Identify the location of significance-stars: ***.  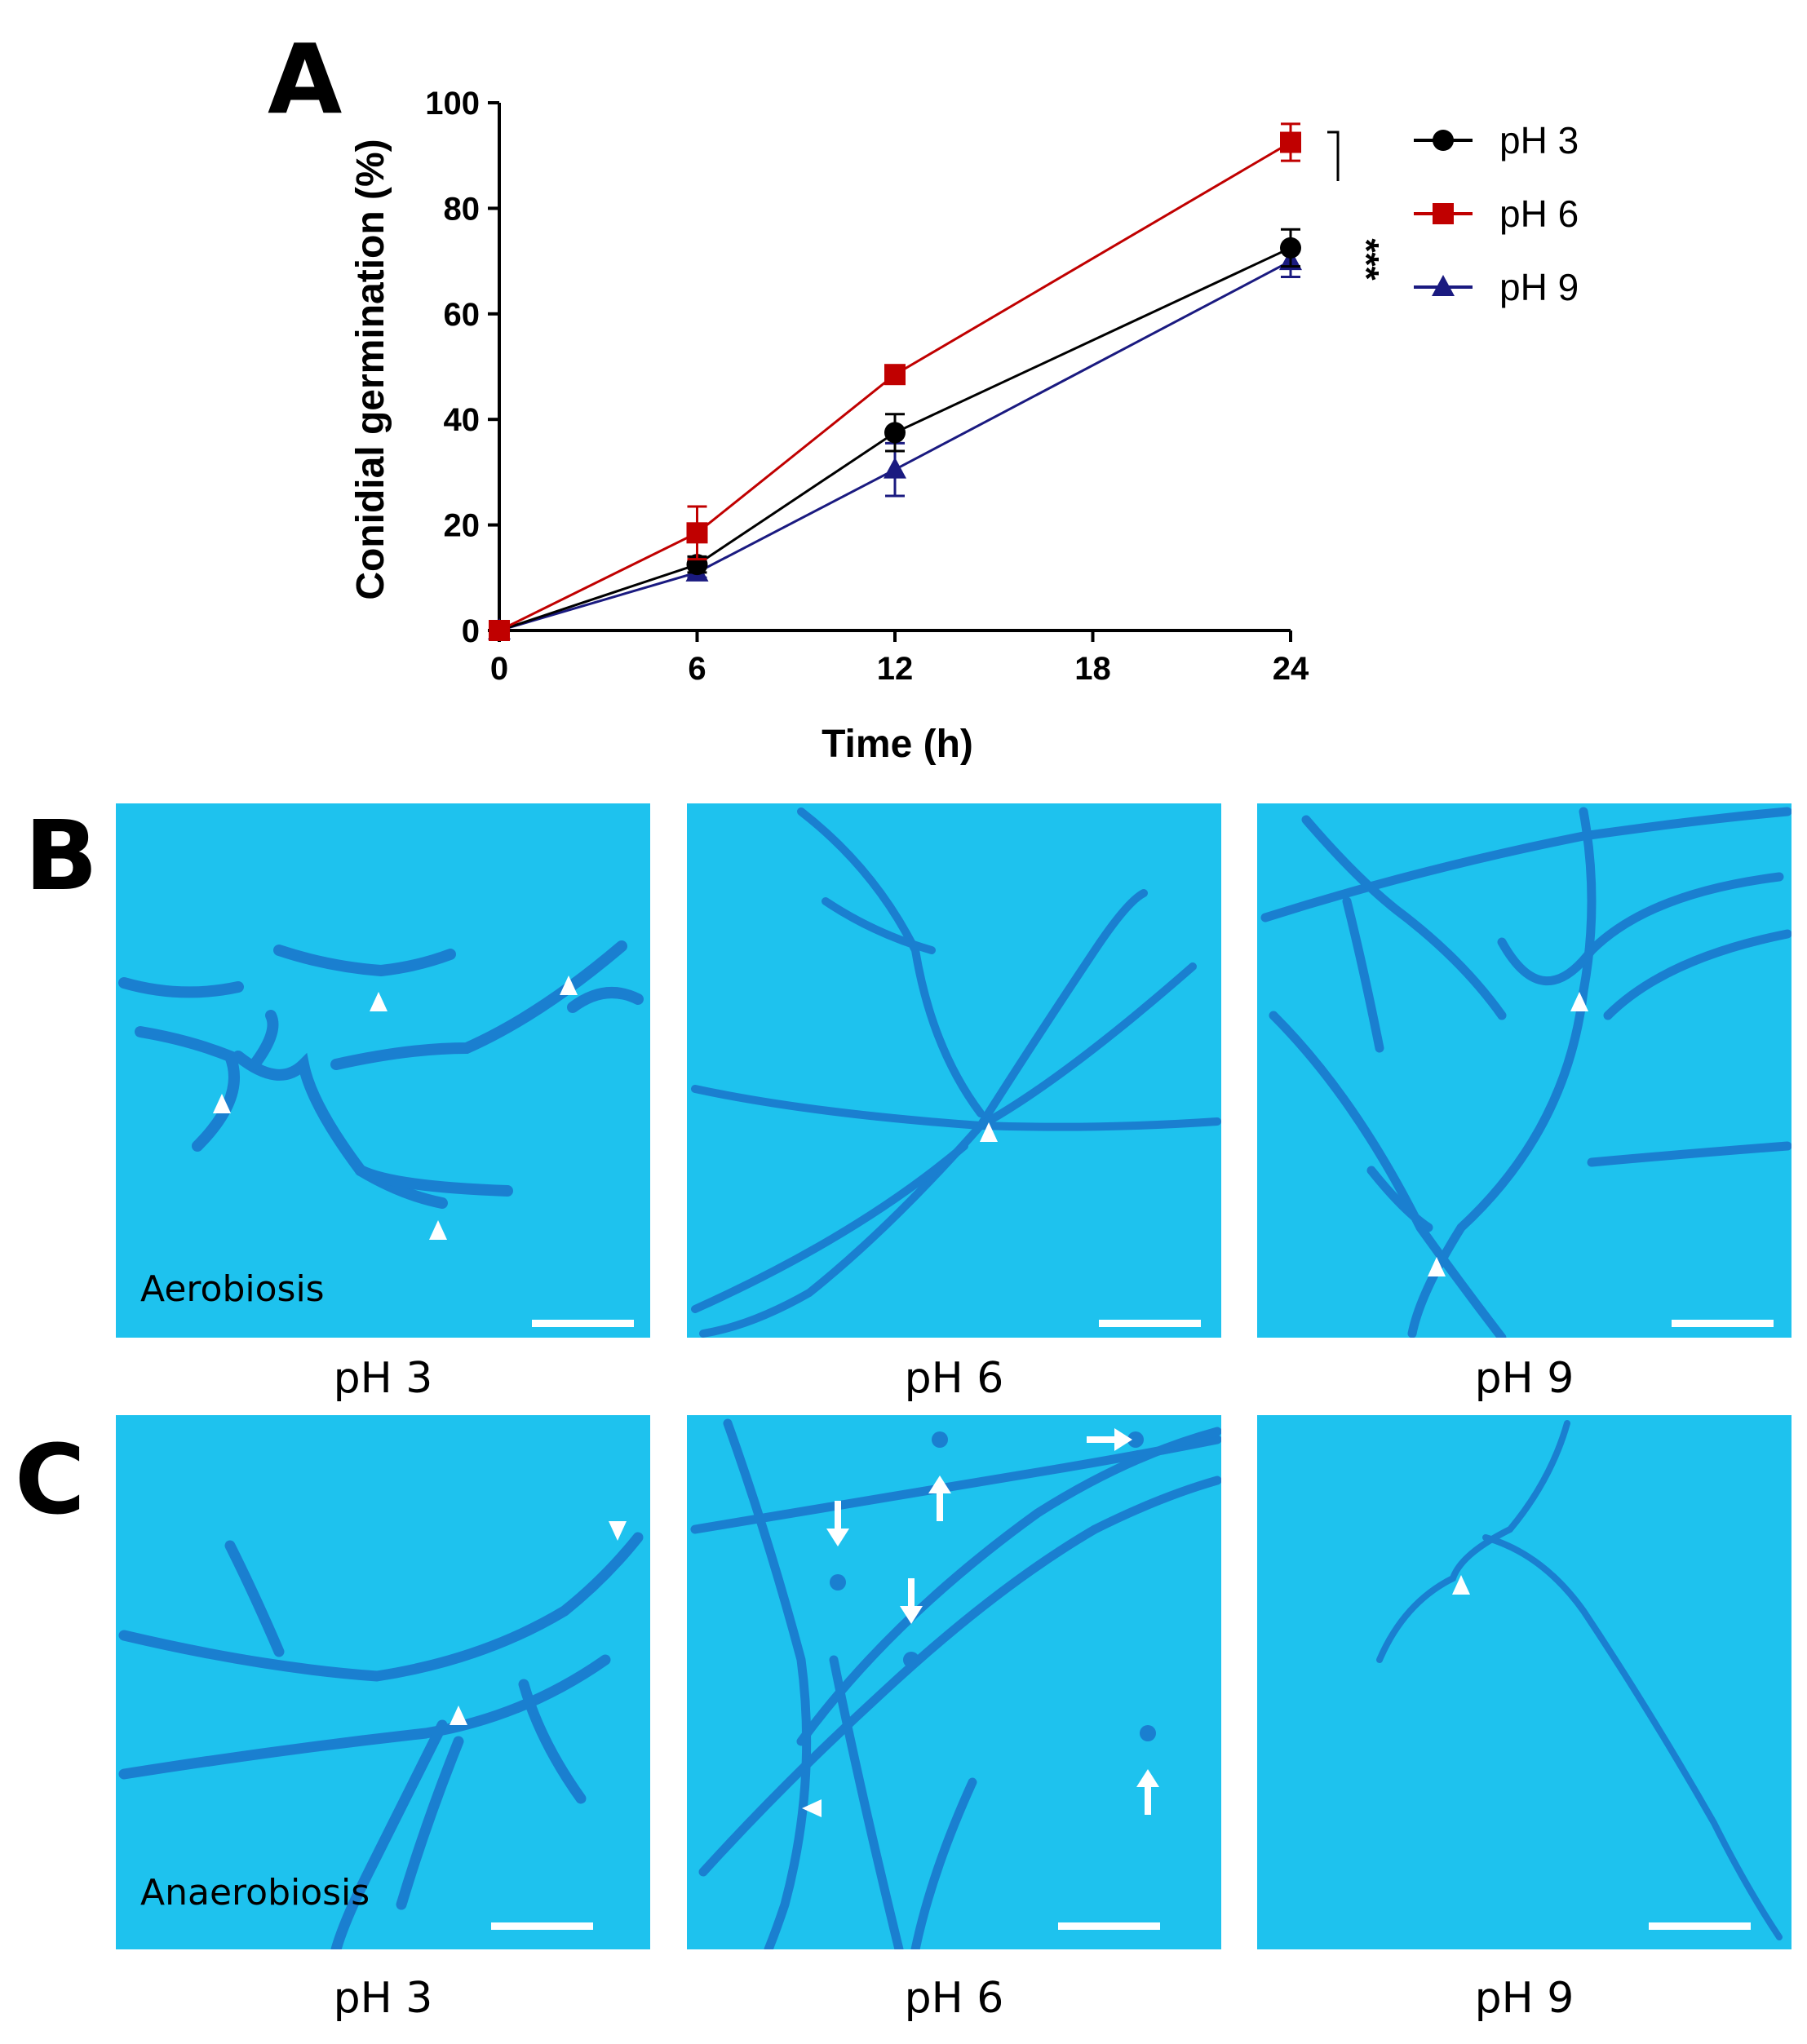
(1366, 260).